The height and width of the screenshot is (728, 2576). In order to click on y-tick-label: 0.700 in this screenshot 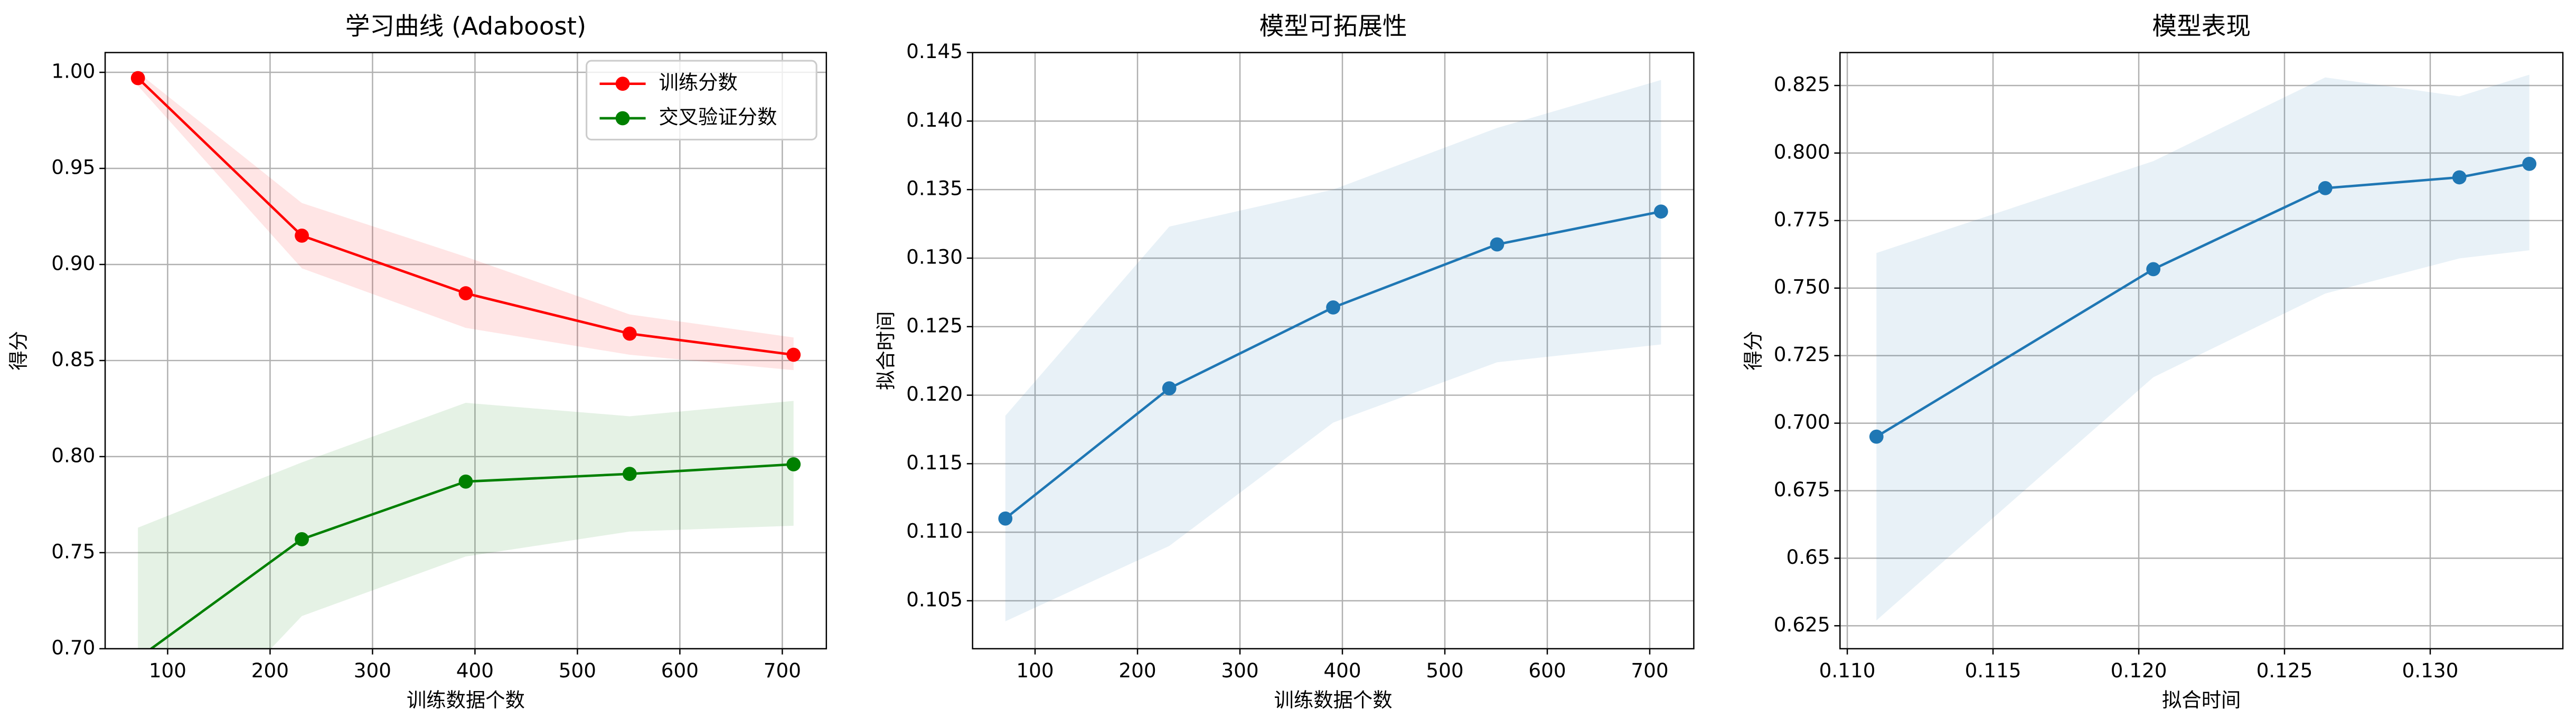, I will do `click(1802, 421)`.